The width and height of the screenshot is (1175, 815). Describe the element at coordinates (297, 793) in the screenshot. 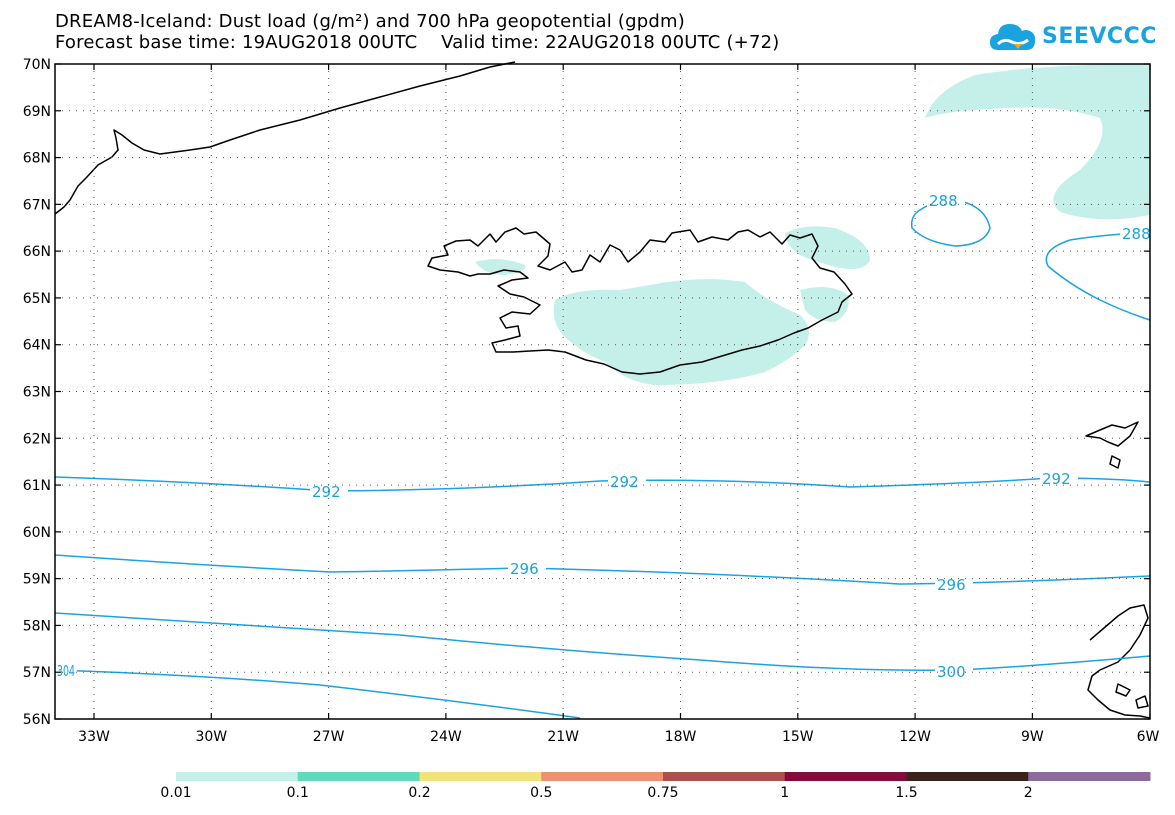

I see `colorbar-label: 0.1` at that location.